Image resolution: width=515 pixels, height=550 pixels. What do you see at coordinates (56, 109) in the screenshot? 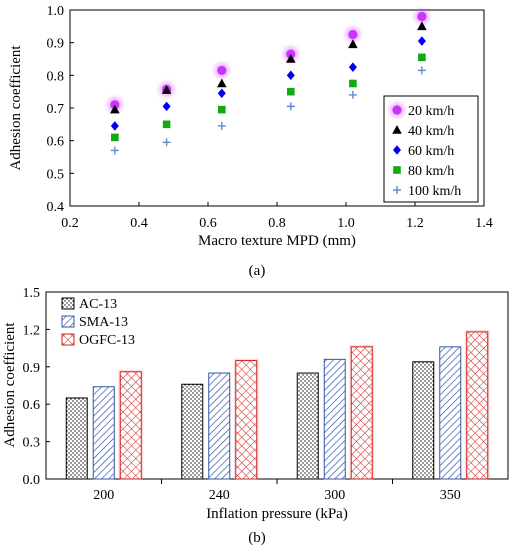
I see `y-tick-label-a: 0.7` at bounding box center [56, 109].